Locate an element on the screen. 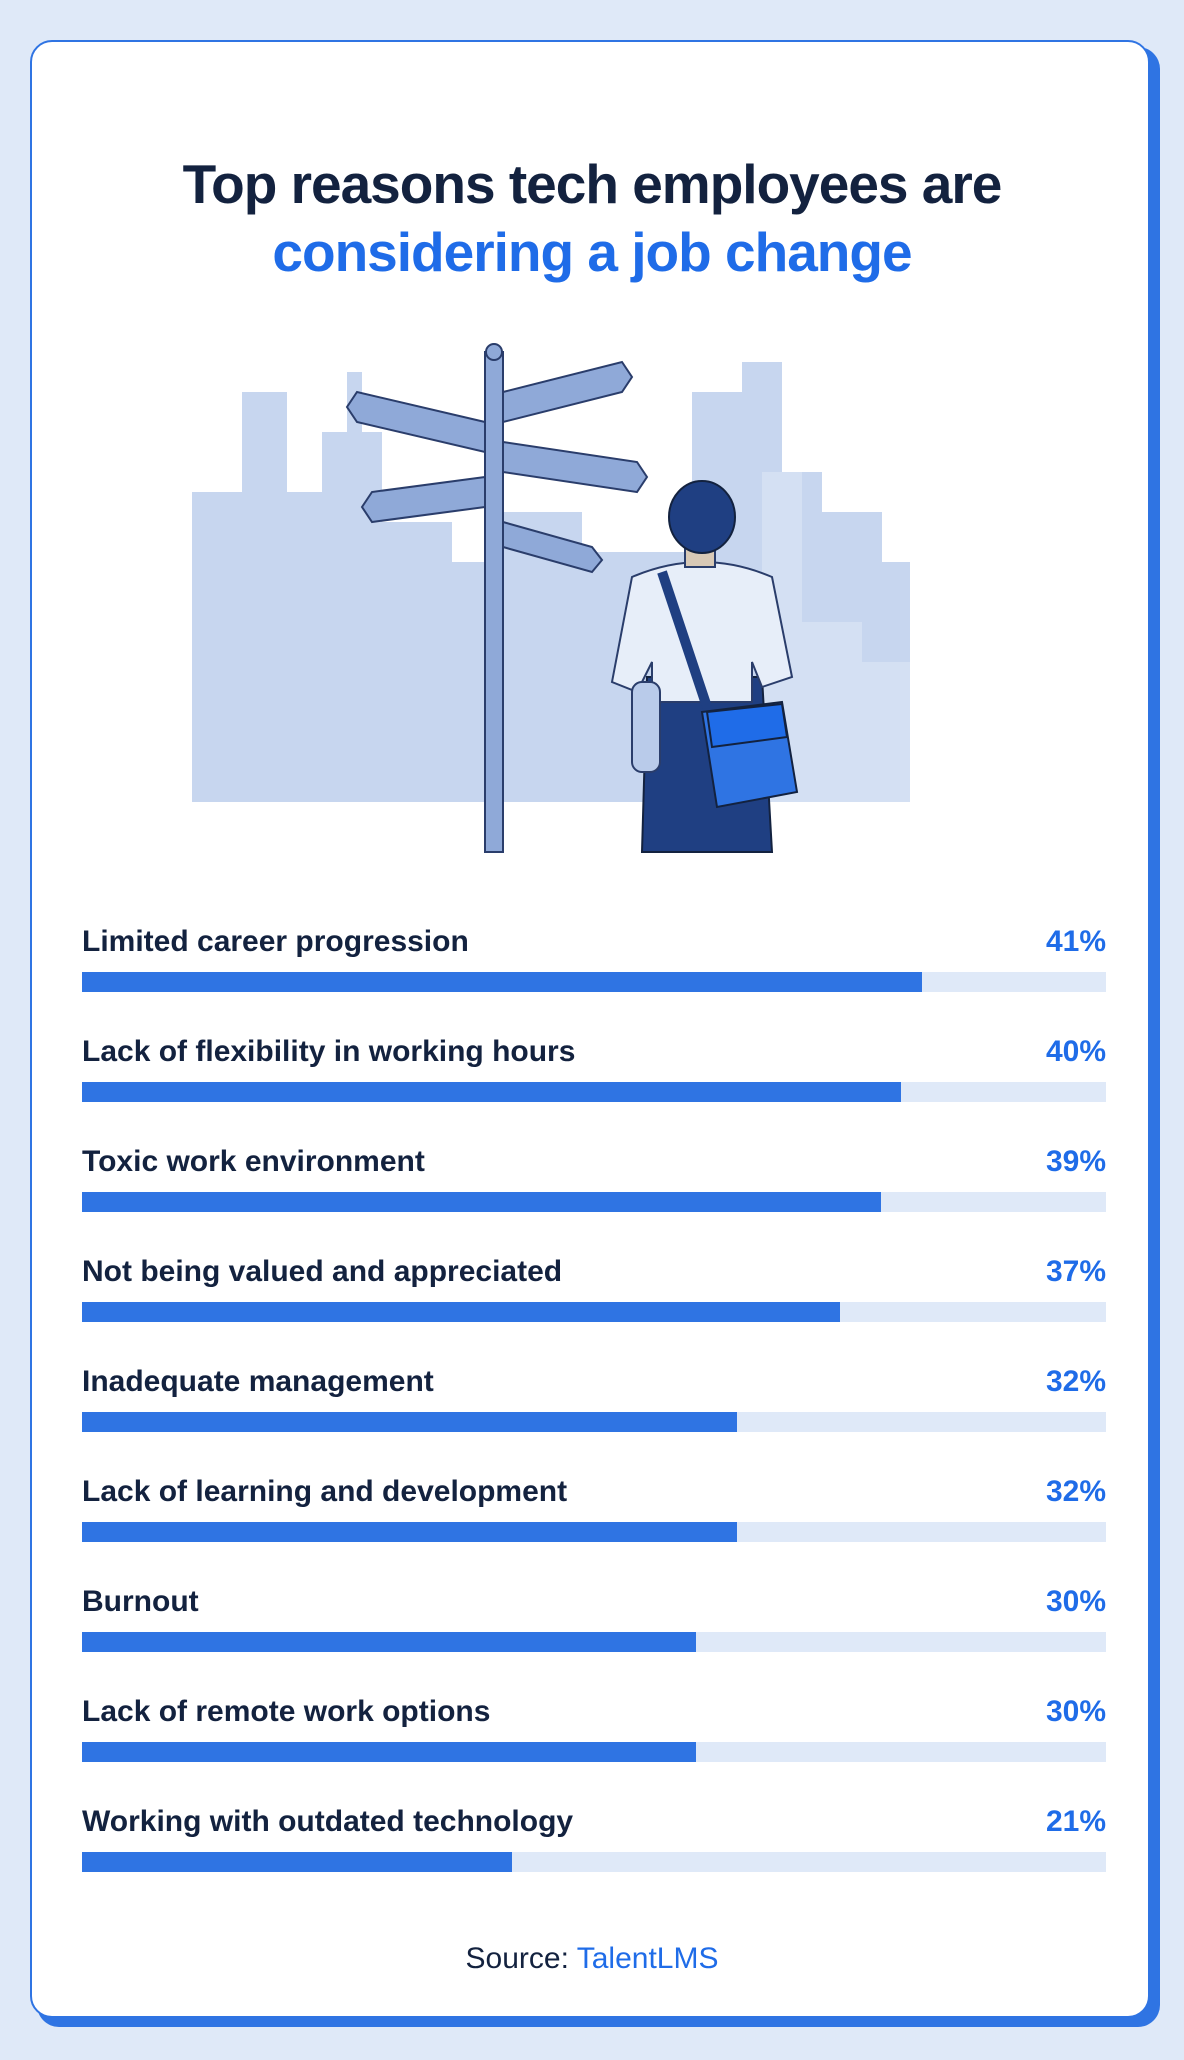 This screenshot has width=1184, height=2060. bar-row: Lack of learning and development 32% is located at coordinates (594, 1523).